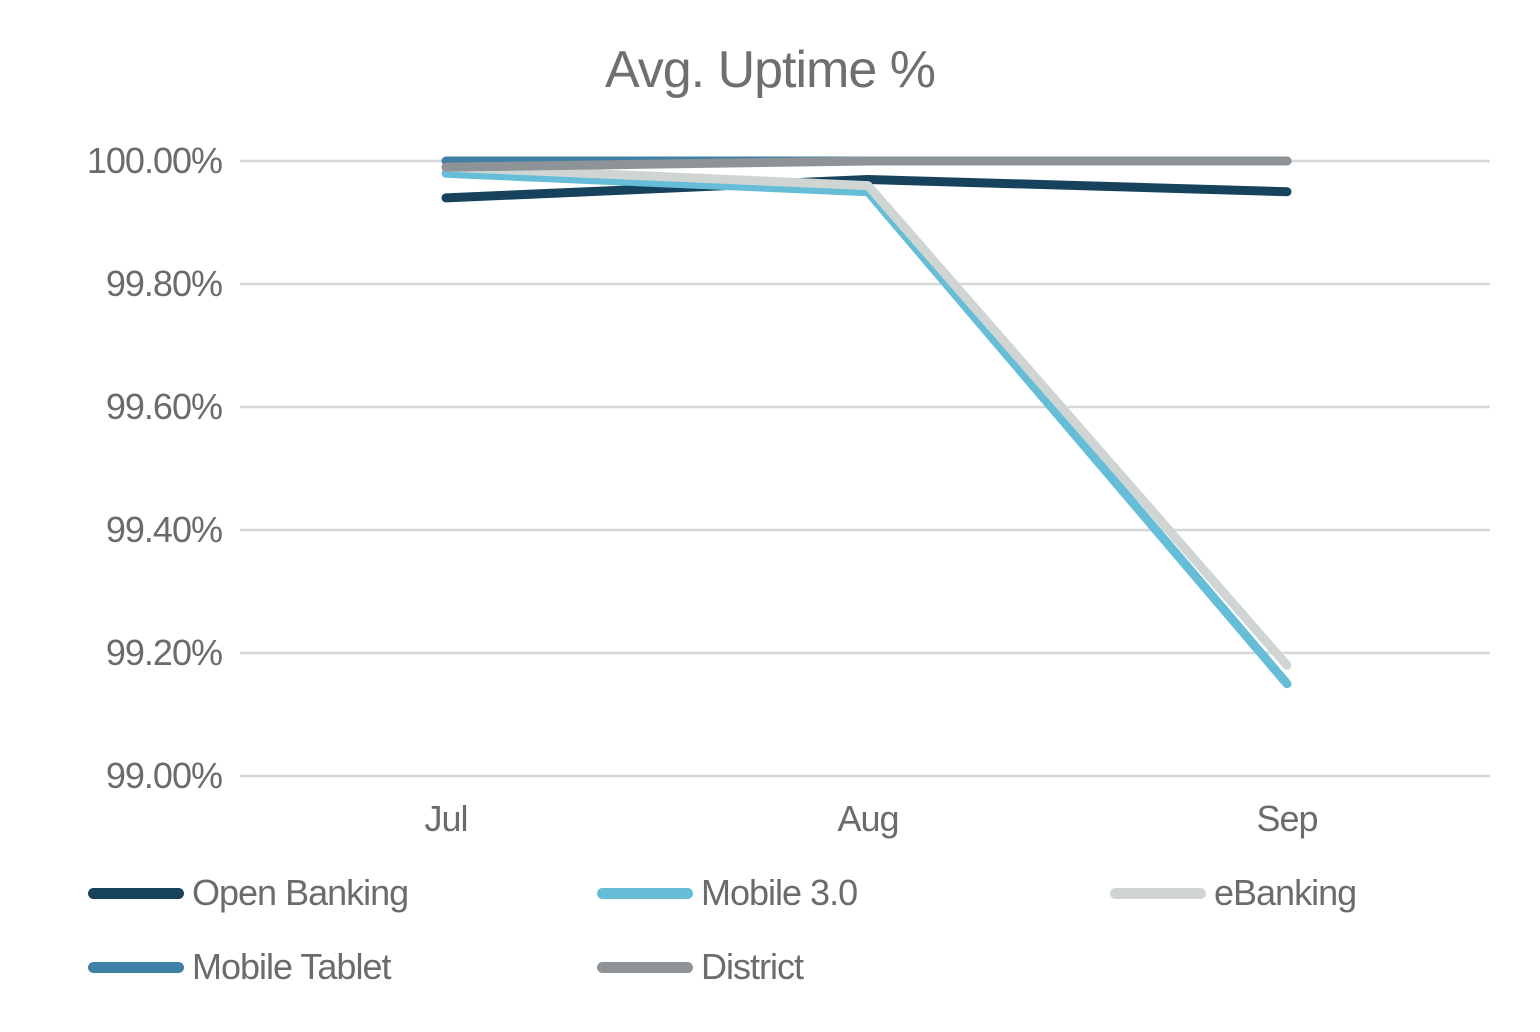  I want to click on x-tick-label-sep: Sep, so click(1287, 818).